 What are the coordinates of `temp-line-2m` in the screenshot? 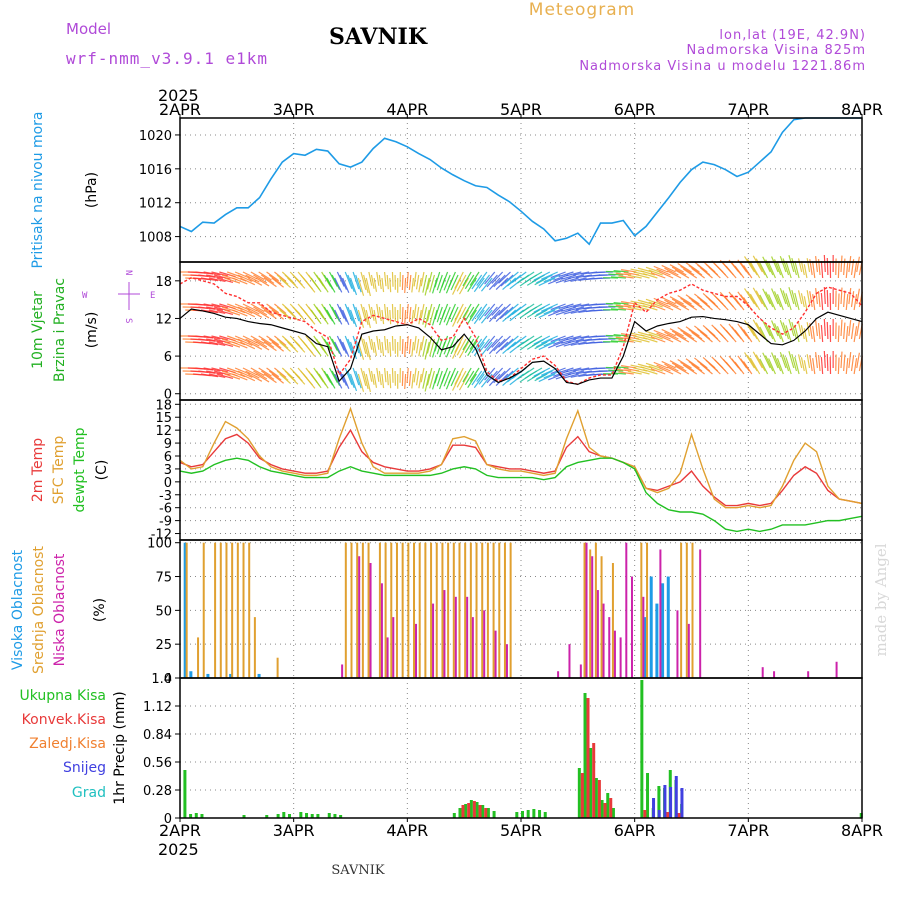 It's located at (521, 467).